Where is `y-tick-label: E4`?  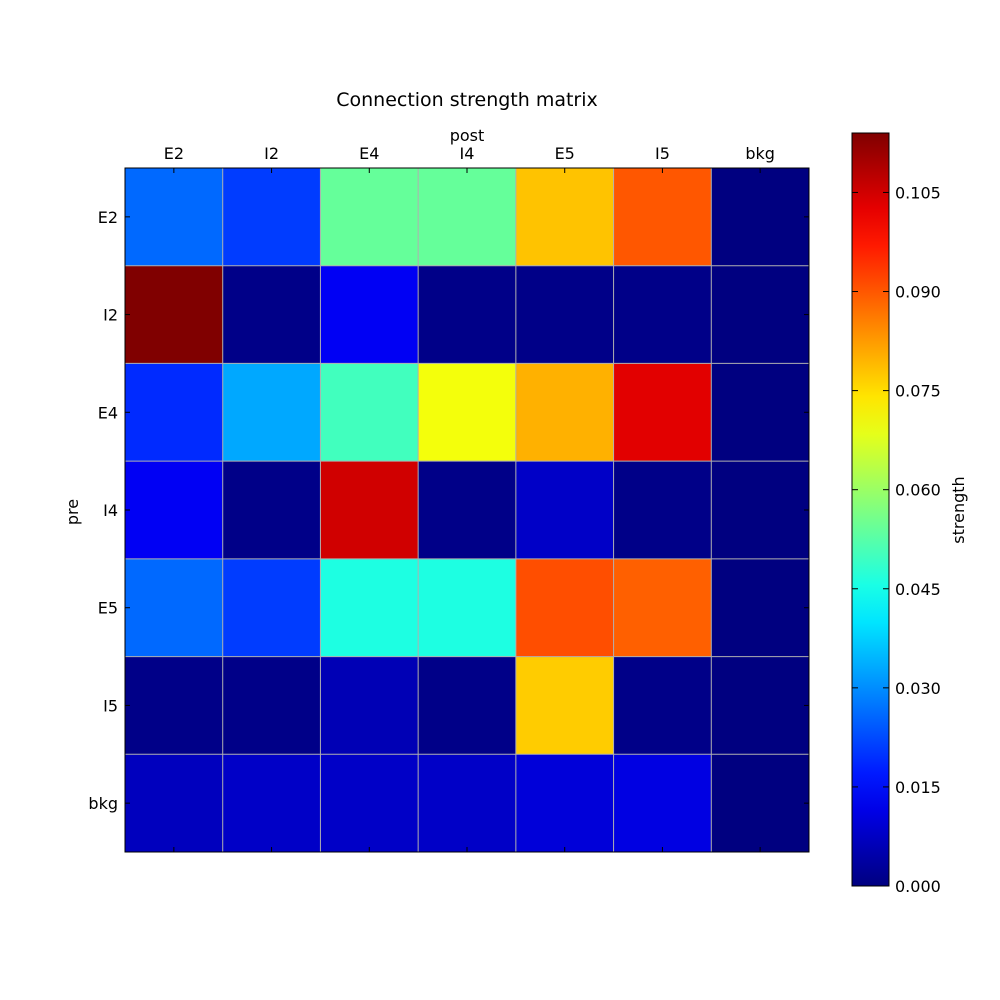
y-tick-label: E4 is located at coordinates (108, 412).